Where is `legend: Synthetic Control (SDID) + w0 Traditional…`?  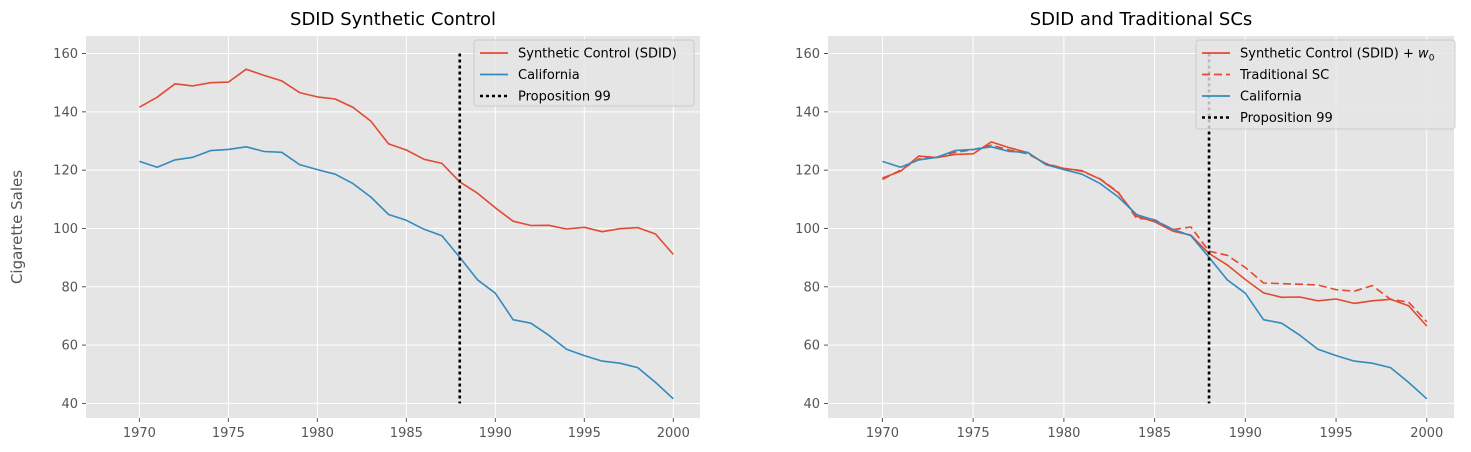 legend: Synthetic Control (SDID) + w0 Traditional… is located at coordinates (1325, 84).